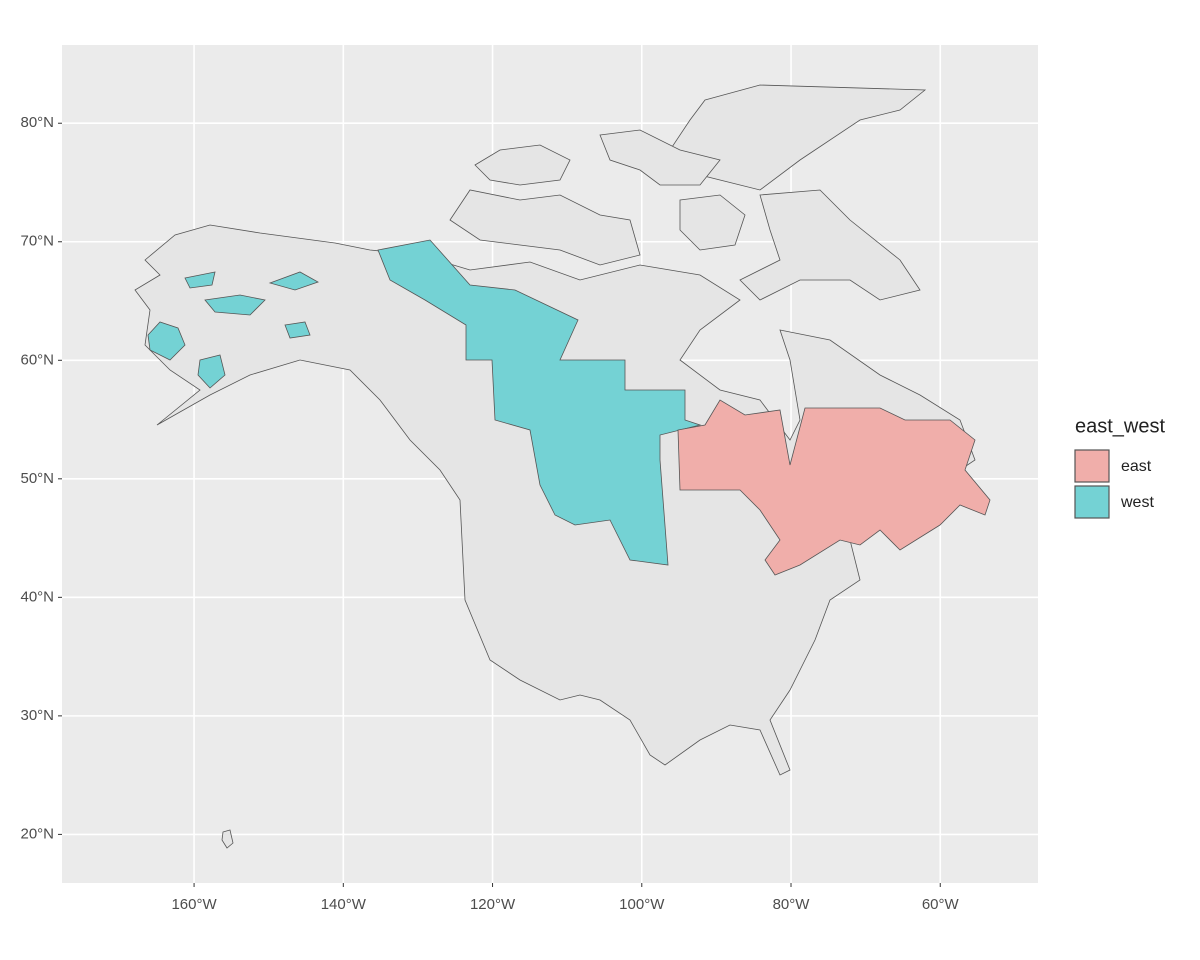 Image resolution: width=1200 pixels, height=960 pixels. Describe the element at coordinates (37, 715) in the screenshot. I see `y-tick-label: 30°N` at that location.